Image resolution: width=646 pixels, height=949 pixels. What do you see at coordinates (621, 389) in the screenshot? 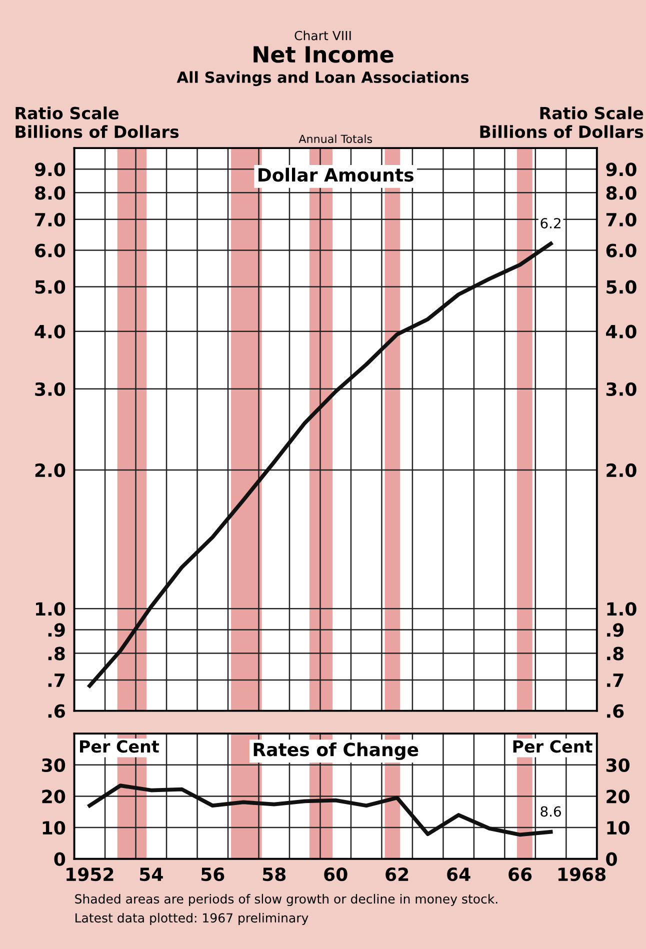
I see `y-tick-label: 3.0` at bounding box center [621, 389].